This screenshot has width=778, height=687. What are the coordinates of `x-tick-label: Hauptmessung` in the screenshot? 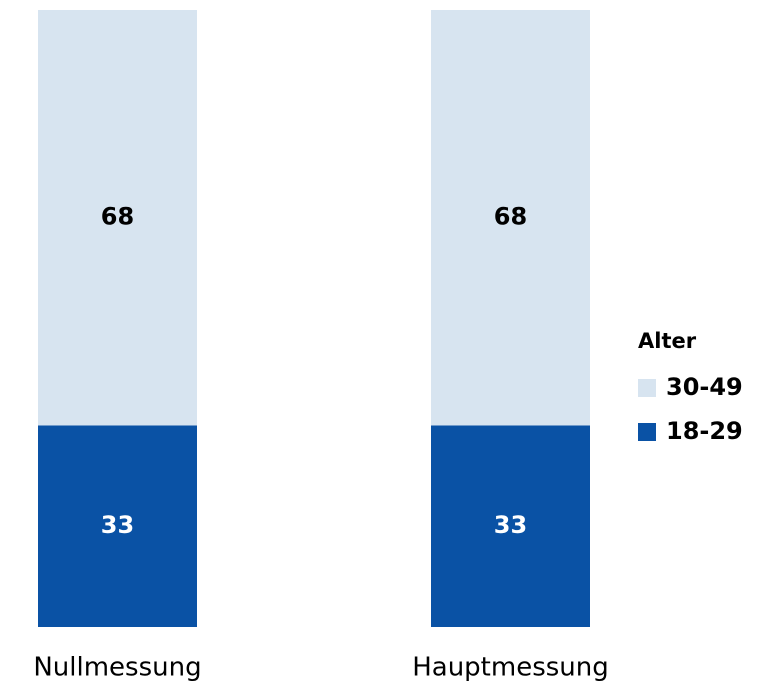 It's located at (510, 668).